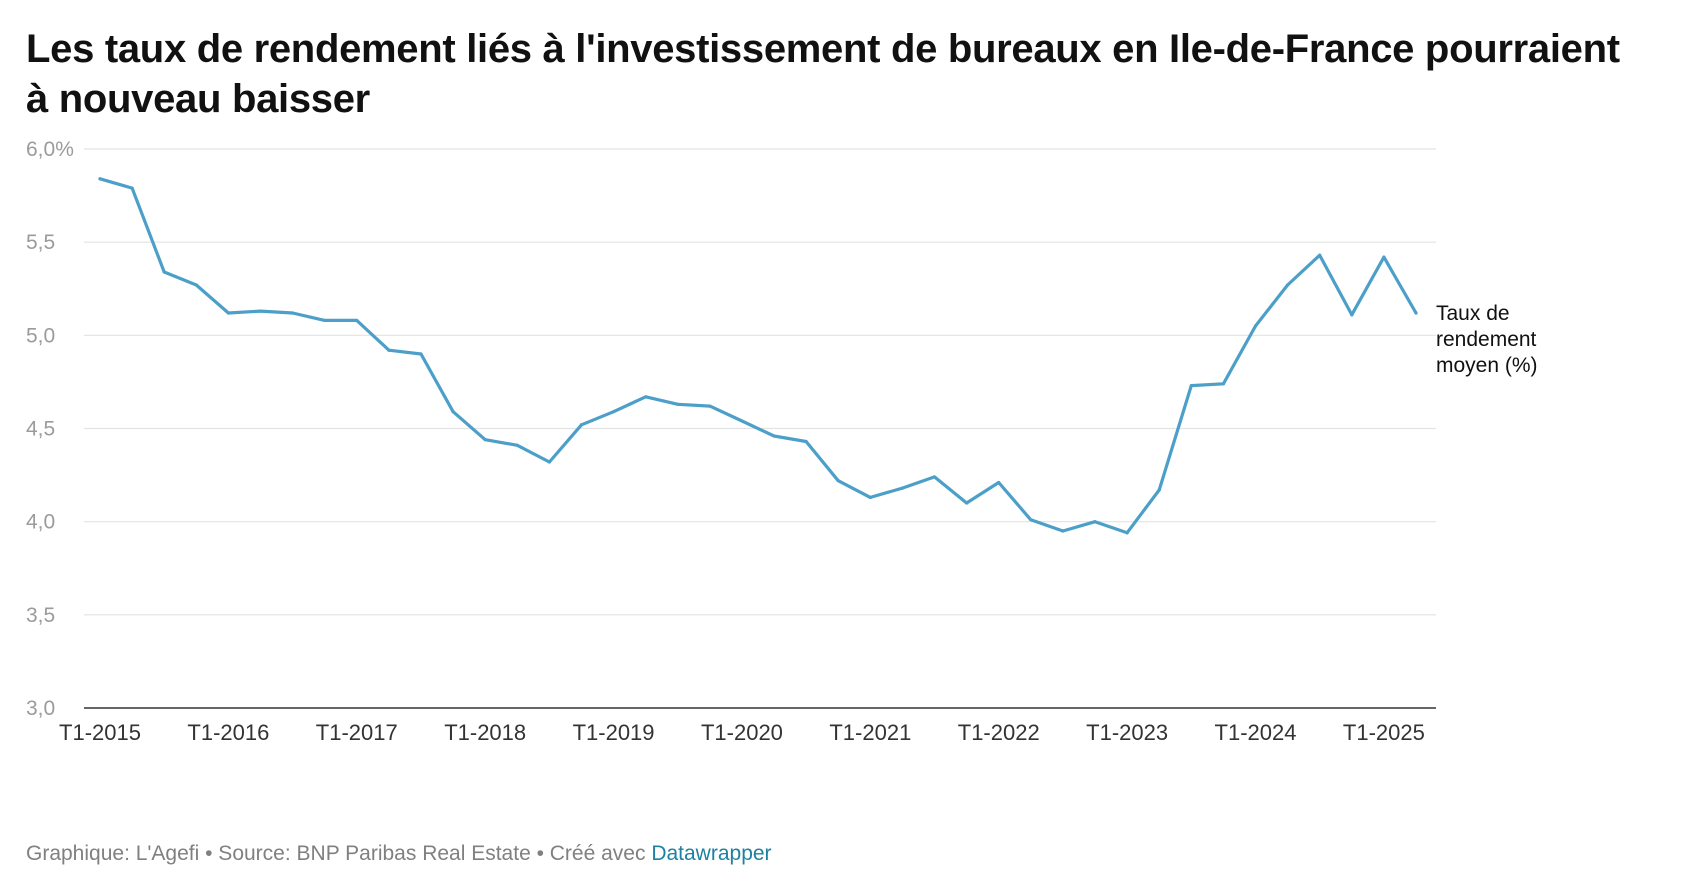 The image size is (1682, 886). I want to click on x-tick-label: T1-2021, so click(870, 732).